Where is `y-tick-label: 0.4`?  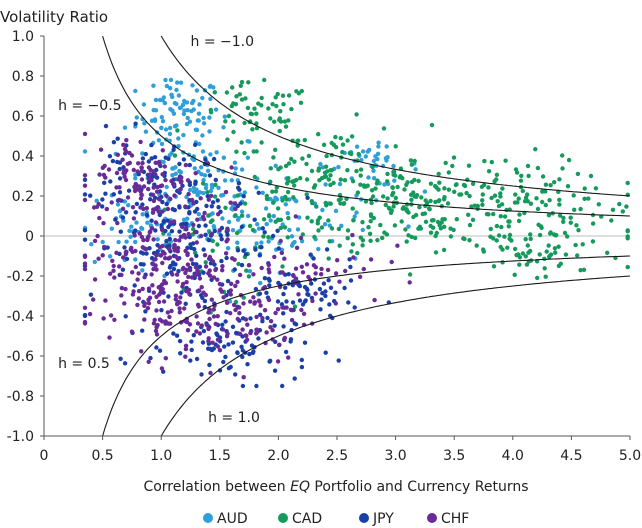
y-tick-label: 0.4 is located at coordinates (23, 157).